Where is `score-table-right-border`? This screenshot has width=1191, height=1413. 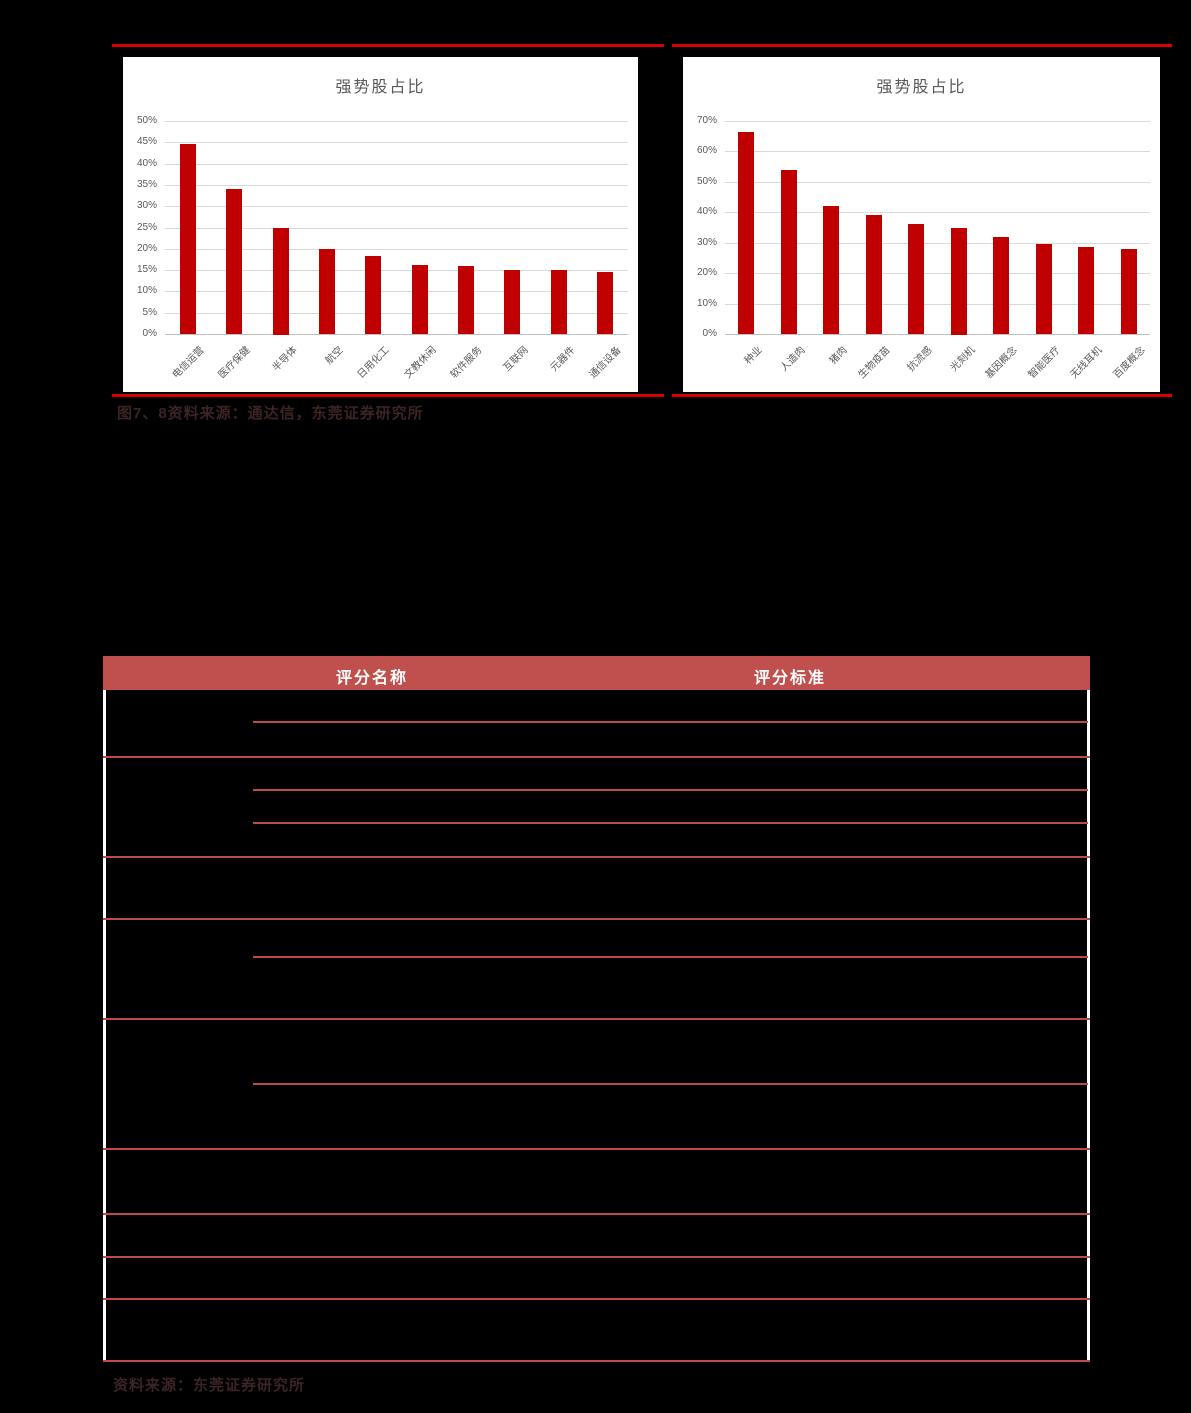
score-table-right-border is located at coordinates (1088, 1025).